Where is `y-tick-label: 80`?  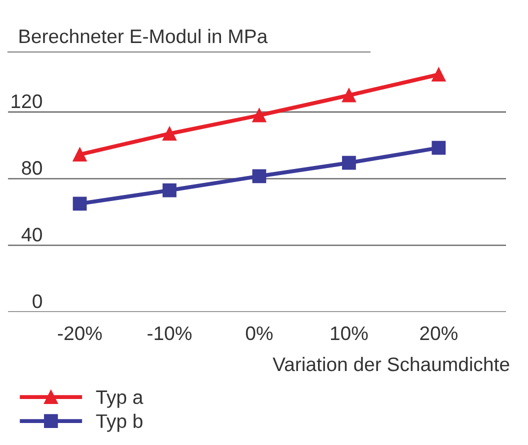
y-tick-label: 80 is located at coordinates (32, 168).